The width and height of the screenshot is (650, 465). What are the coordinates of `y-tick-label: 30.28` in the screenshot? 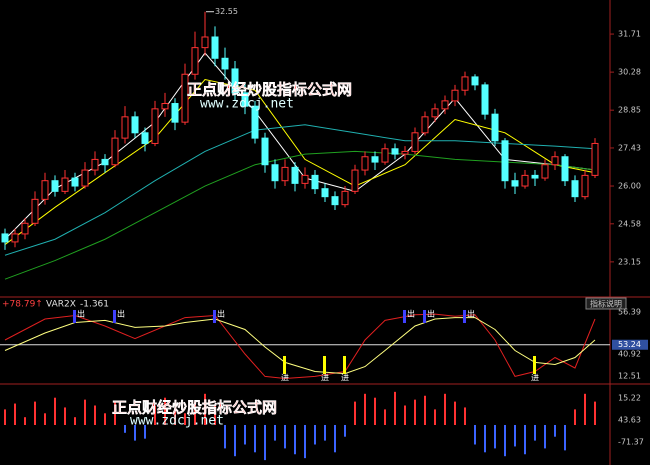 It's located at (629, 72).